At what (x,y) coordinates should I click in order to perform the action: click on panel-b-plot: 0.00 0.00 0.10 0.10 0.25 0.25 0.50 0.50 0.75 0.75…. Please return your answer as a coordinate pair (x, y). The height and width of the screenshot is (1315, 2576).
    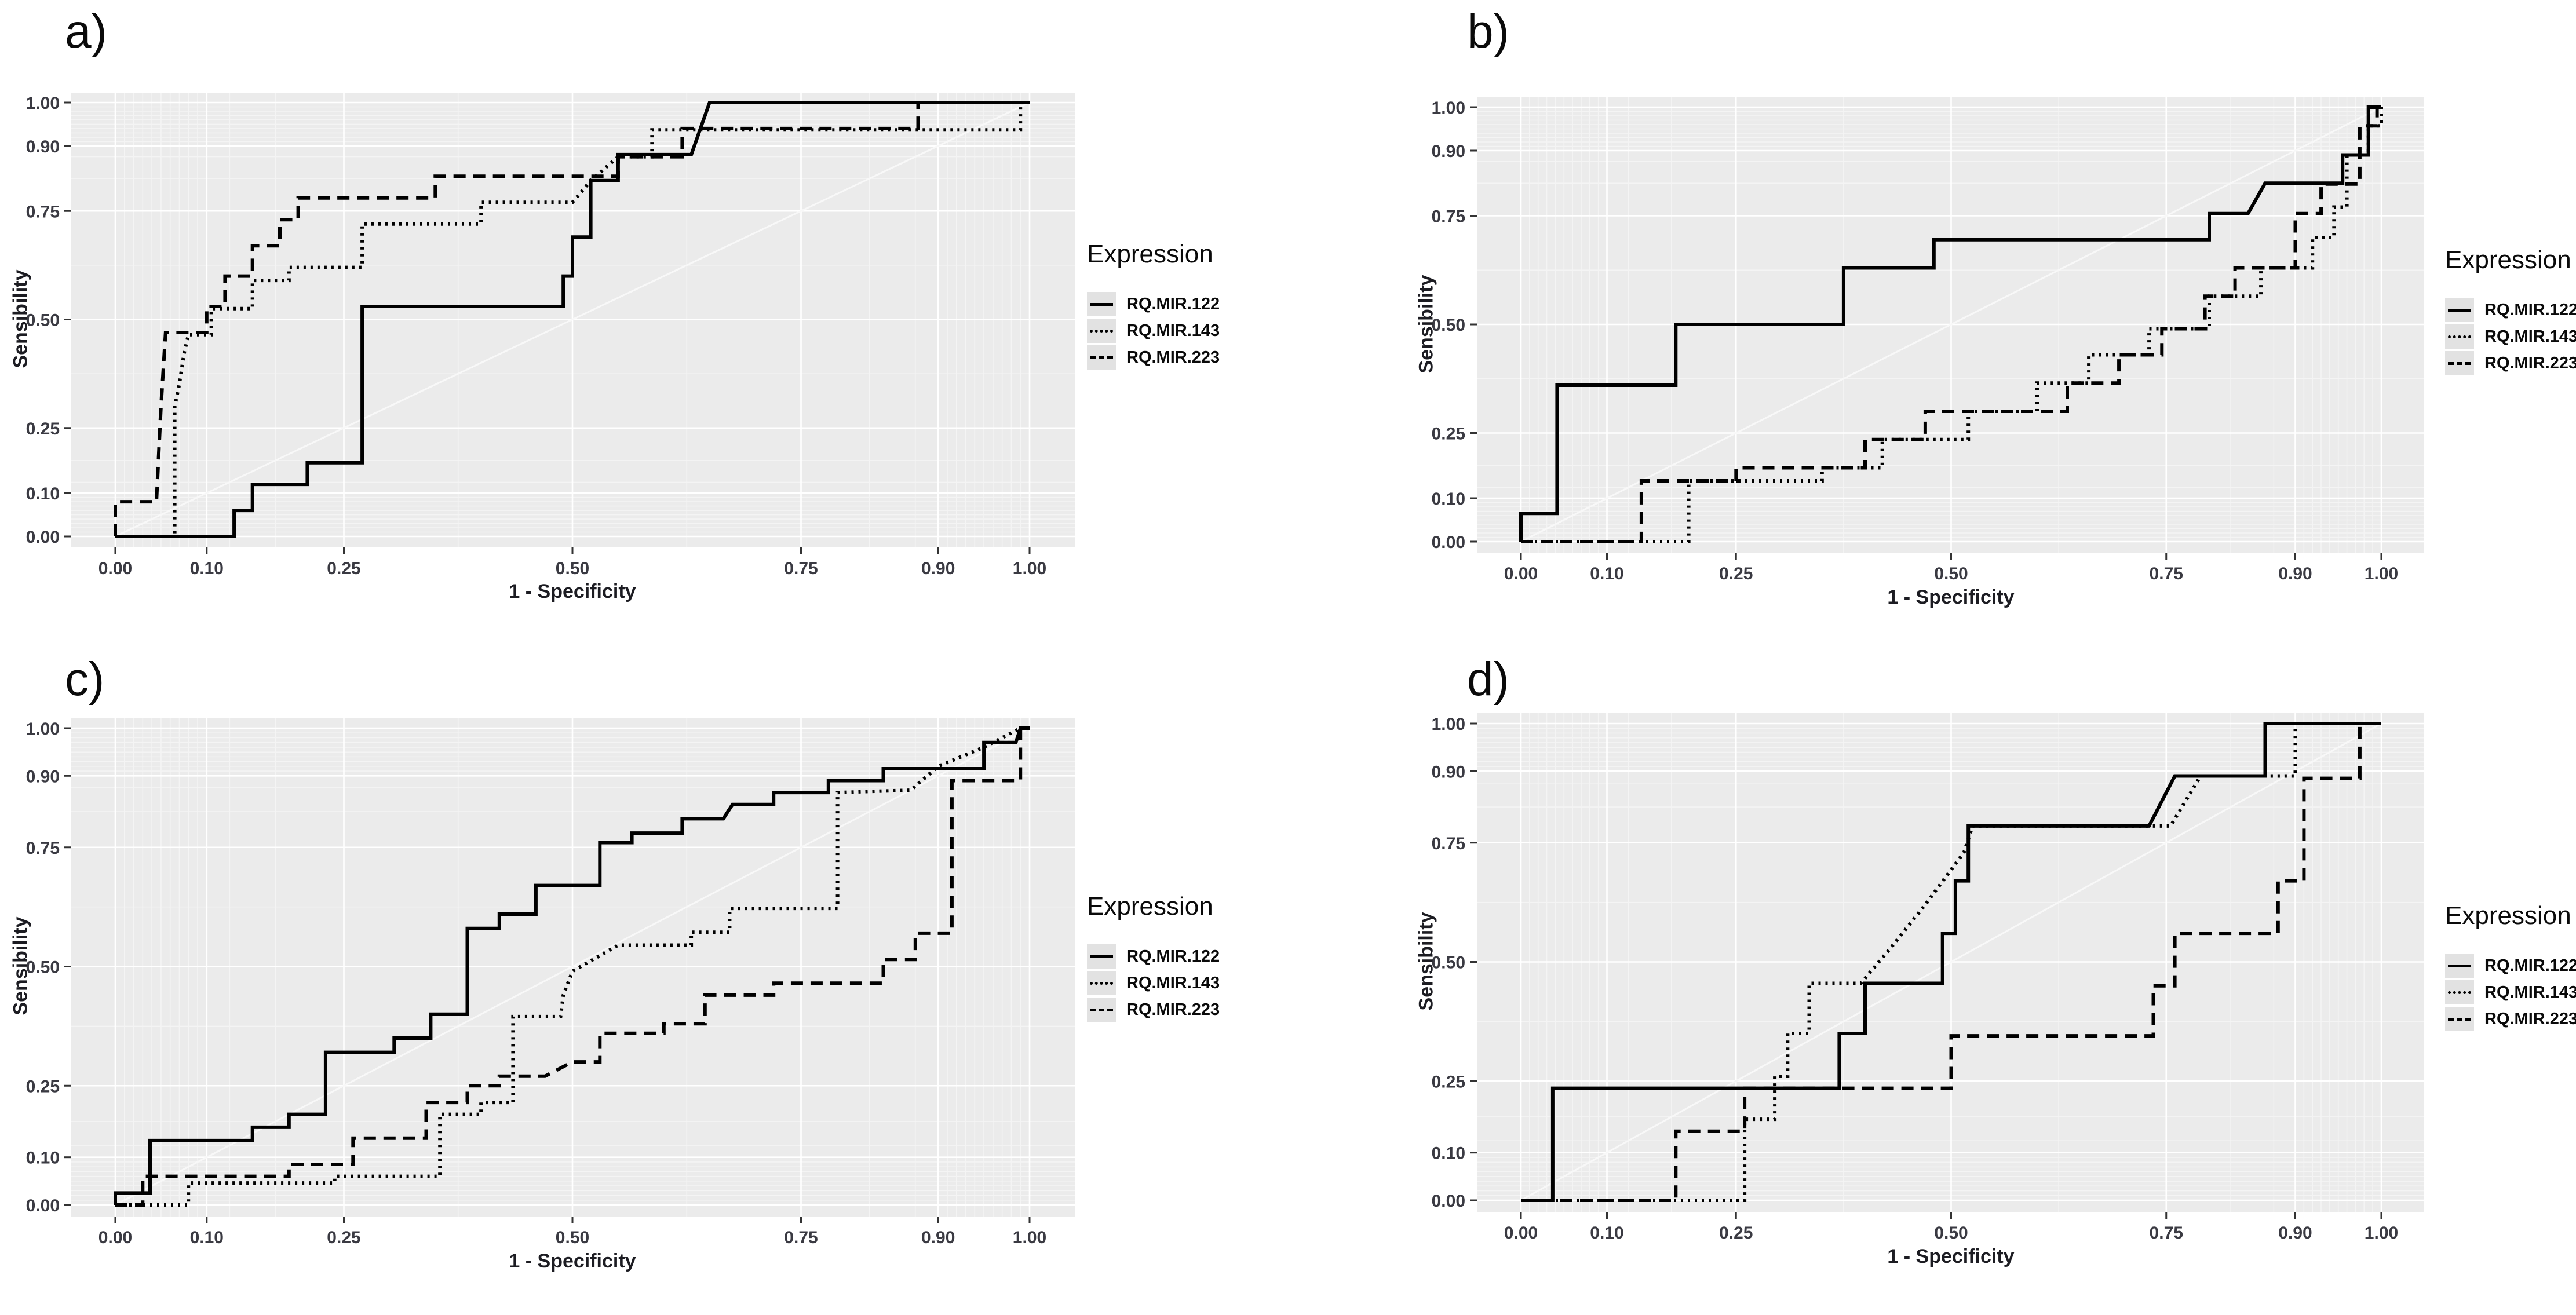
    Looking at the image, I should click on (1928, 340).